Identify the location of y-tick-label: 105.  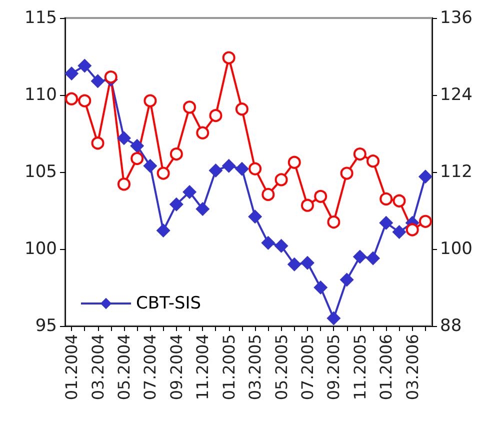
(40, 172).